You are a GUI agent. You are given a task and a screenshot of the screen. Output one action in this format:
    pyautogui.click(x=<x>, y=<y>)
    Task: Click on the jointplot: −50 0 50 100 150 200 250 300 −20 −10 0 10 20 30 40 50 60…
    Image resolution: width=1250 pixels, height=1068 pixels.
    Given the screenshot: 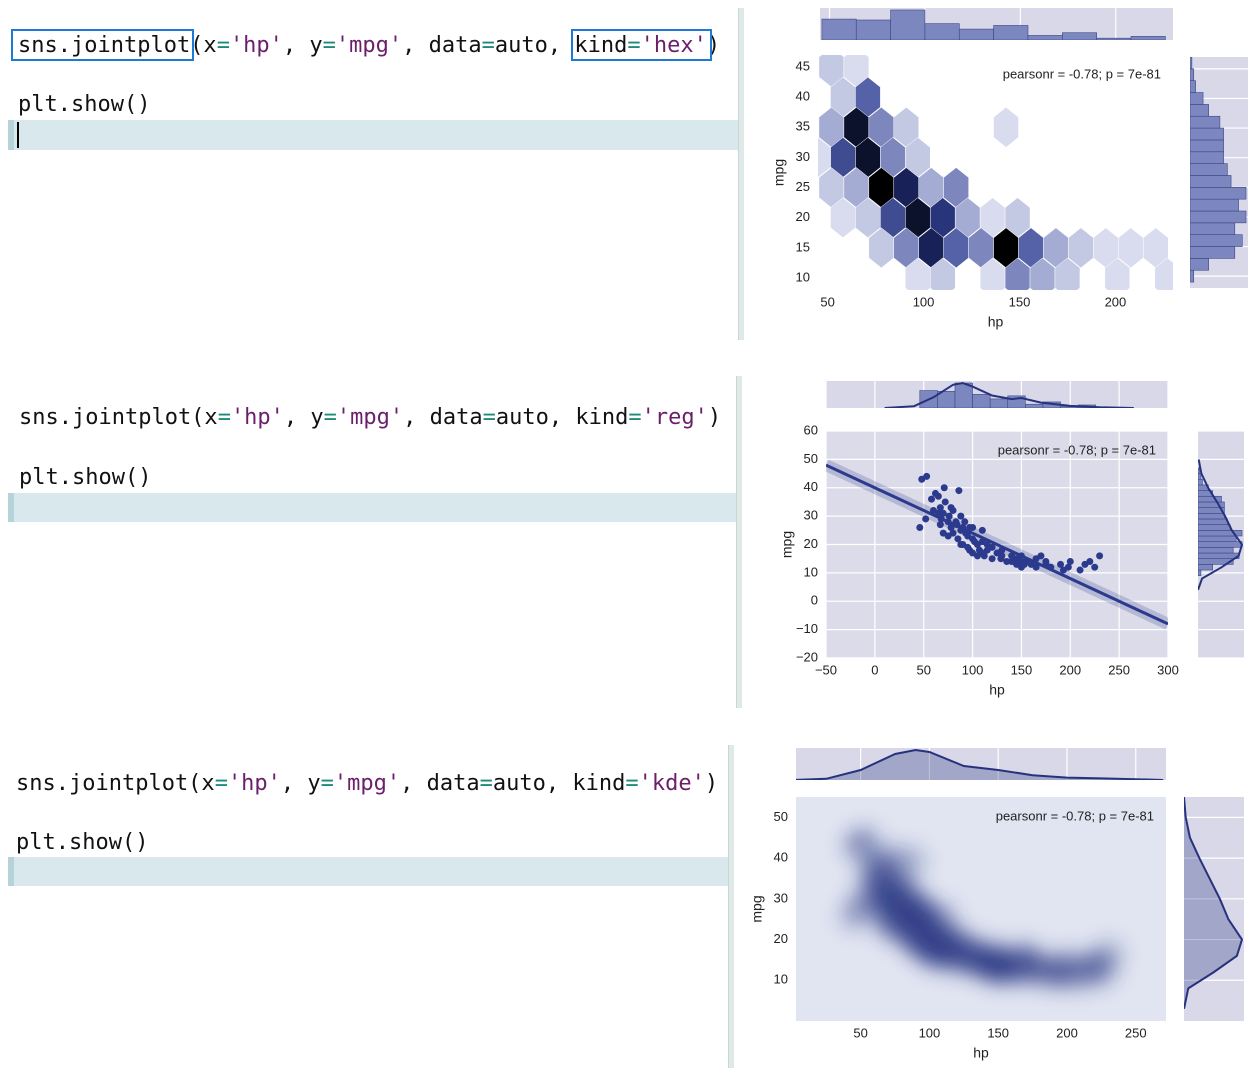 What is the action you would take?
    pyautogui.click(x=1011, y=539)
    